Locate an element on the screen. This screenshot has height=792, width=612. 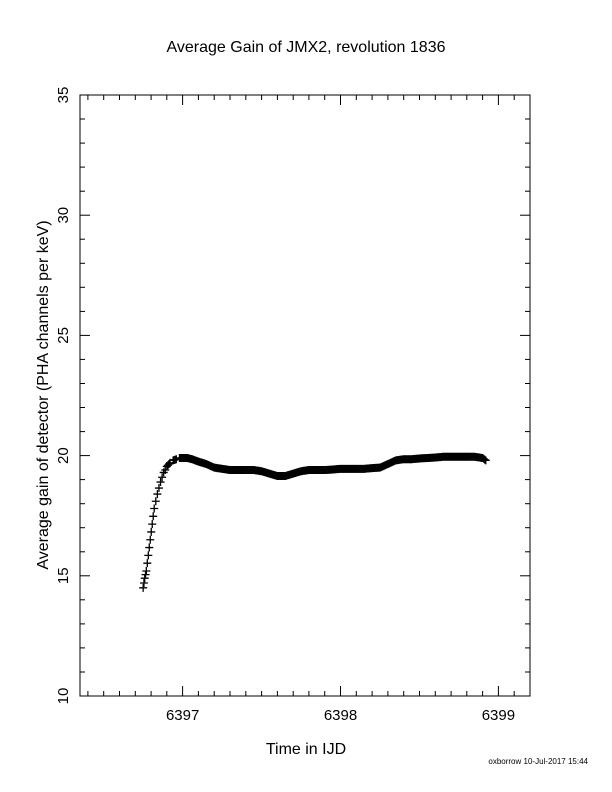
y-tick-label: 30 is located at coordinates (63, 215).